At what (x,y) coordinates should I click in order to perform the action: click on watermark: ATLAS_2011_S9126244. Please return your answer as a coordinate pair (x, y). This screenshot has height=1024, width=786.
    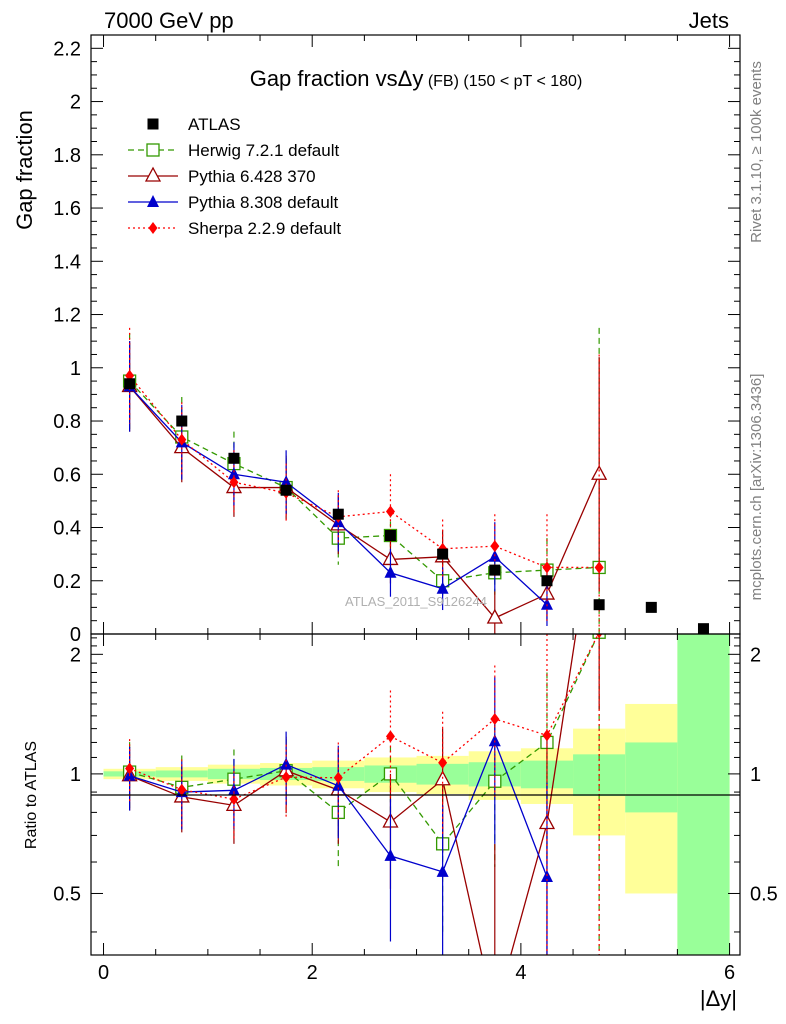
    Looking at the image, I should click on (416, 601).